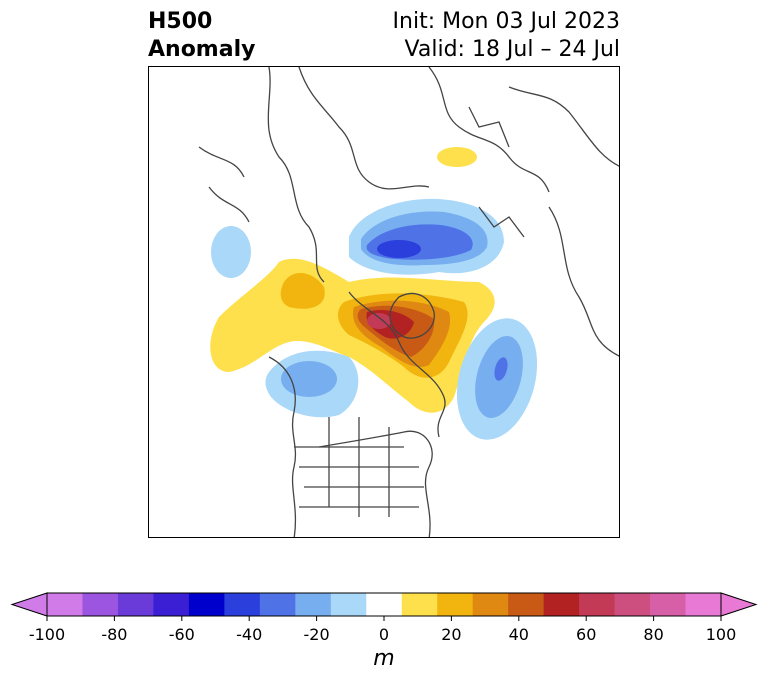  What do you see at coordinates (181, 634) in the screenshot?
I see `colorbar-tick-label: -60` at bounding box center [181, 634].